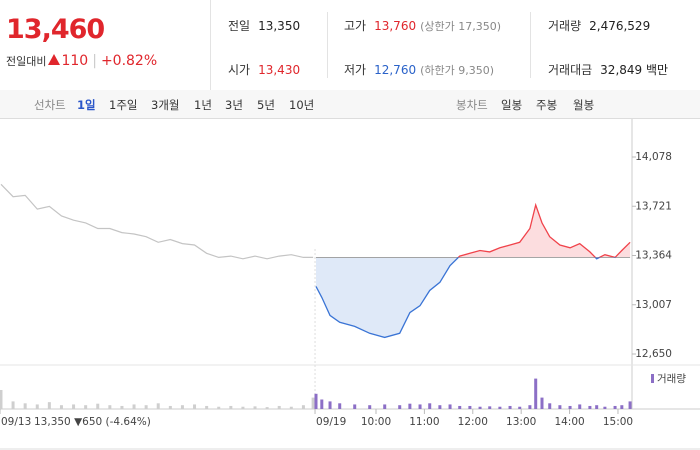  What do you see at coordinates (26, 61) in the screenshot?
I see `change-label: 전일대비` at bounding box center [26, 61].